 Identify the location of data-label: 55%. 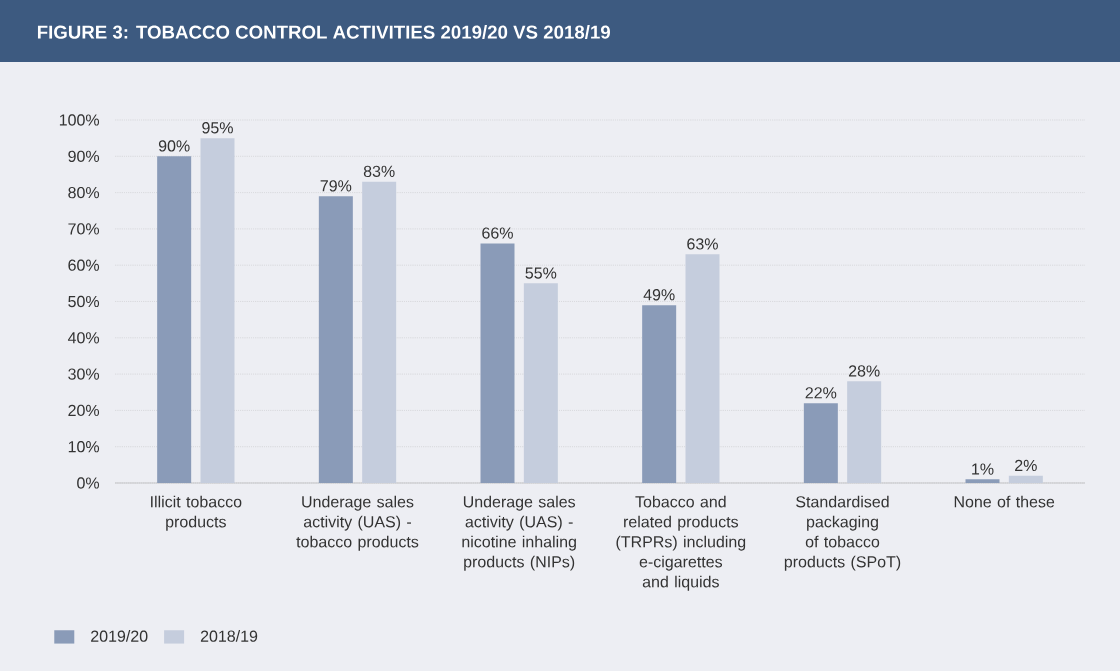
(541, 273).